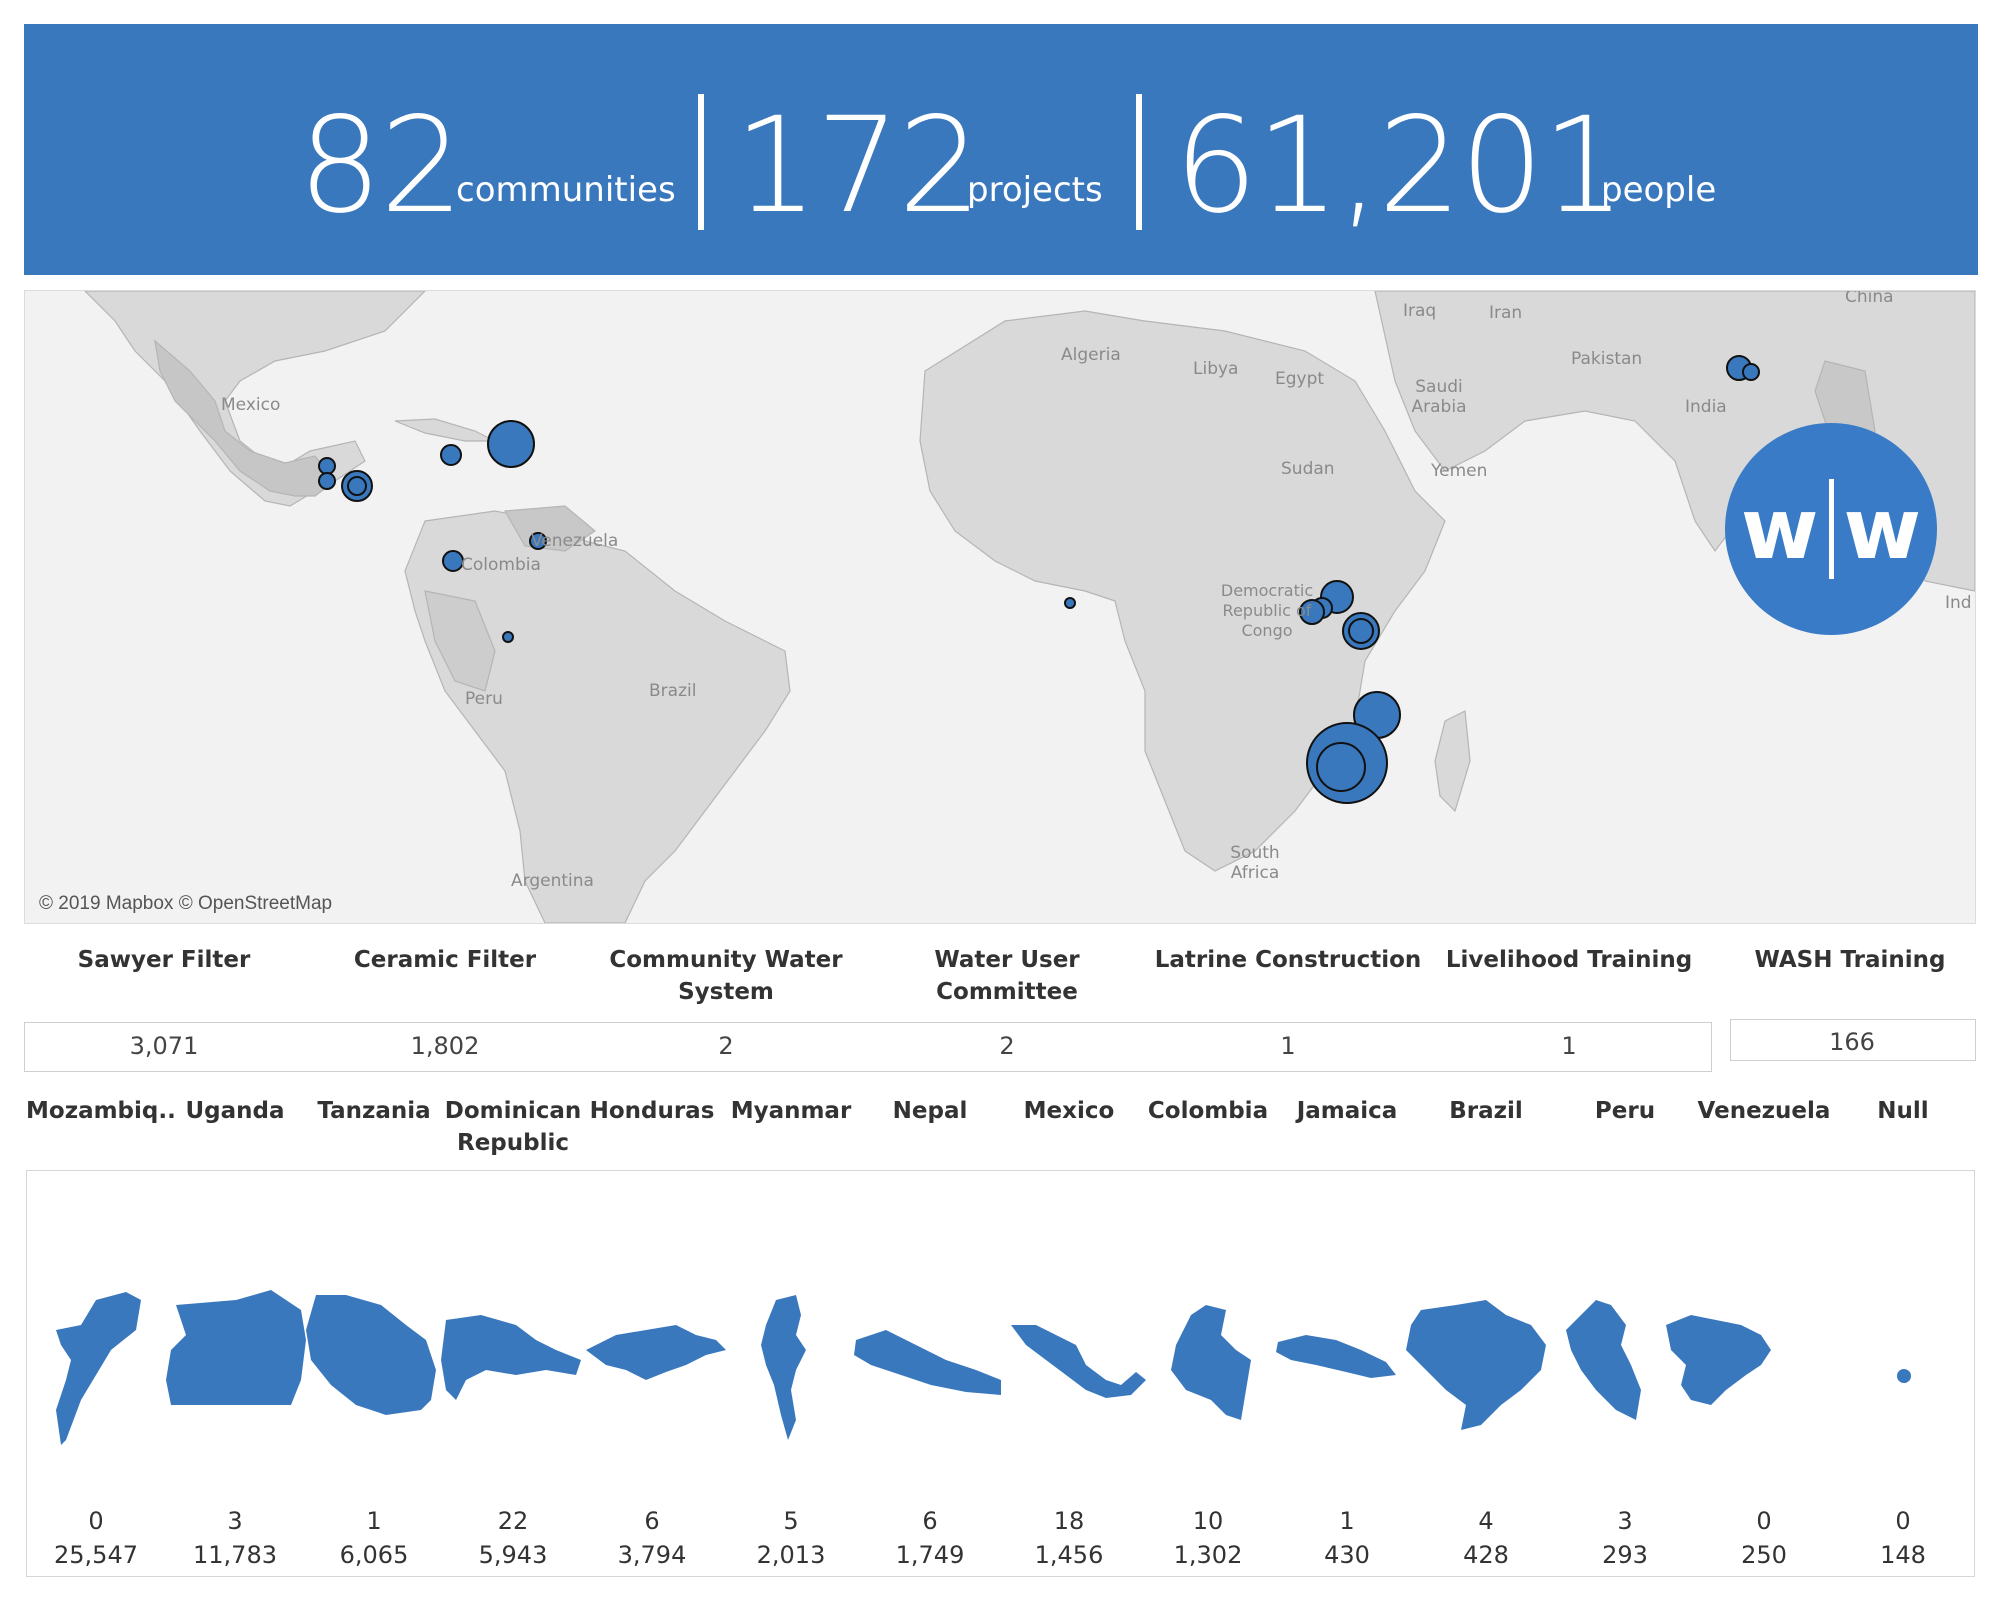  Describe the element at coordinates (791, 1521) in the screenshot. I see `country-communities: 5` at that location.